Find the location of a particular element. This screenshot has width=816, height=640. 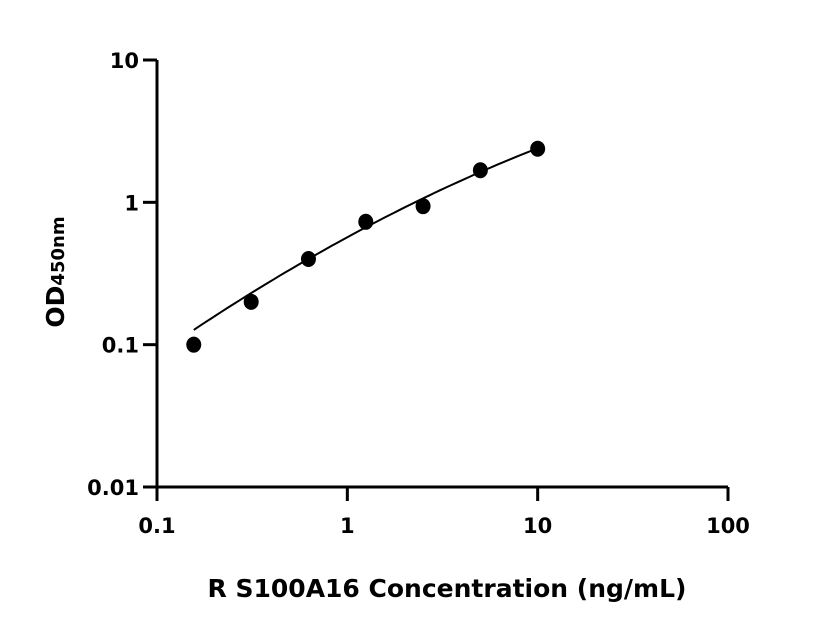

y-tick-label: 0.1 is located at coordinates (120, 346).